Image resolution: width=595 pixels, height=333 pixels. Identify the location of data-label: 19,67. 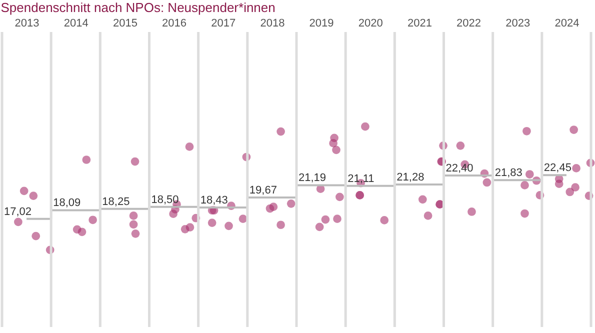
(263, 190).